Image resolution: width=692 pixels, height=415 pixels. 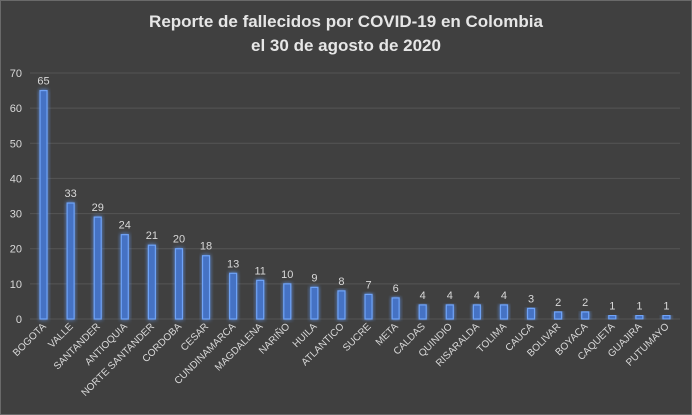 I want to click on y-tick-label: 20, so click(x=16, y=250).